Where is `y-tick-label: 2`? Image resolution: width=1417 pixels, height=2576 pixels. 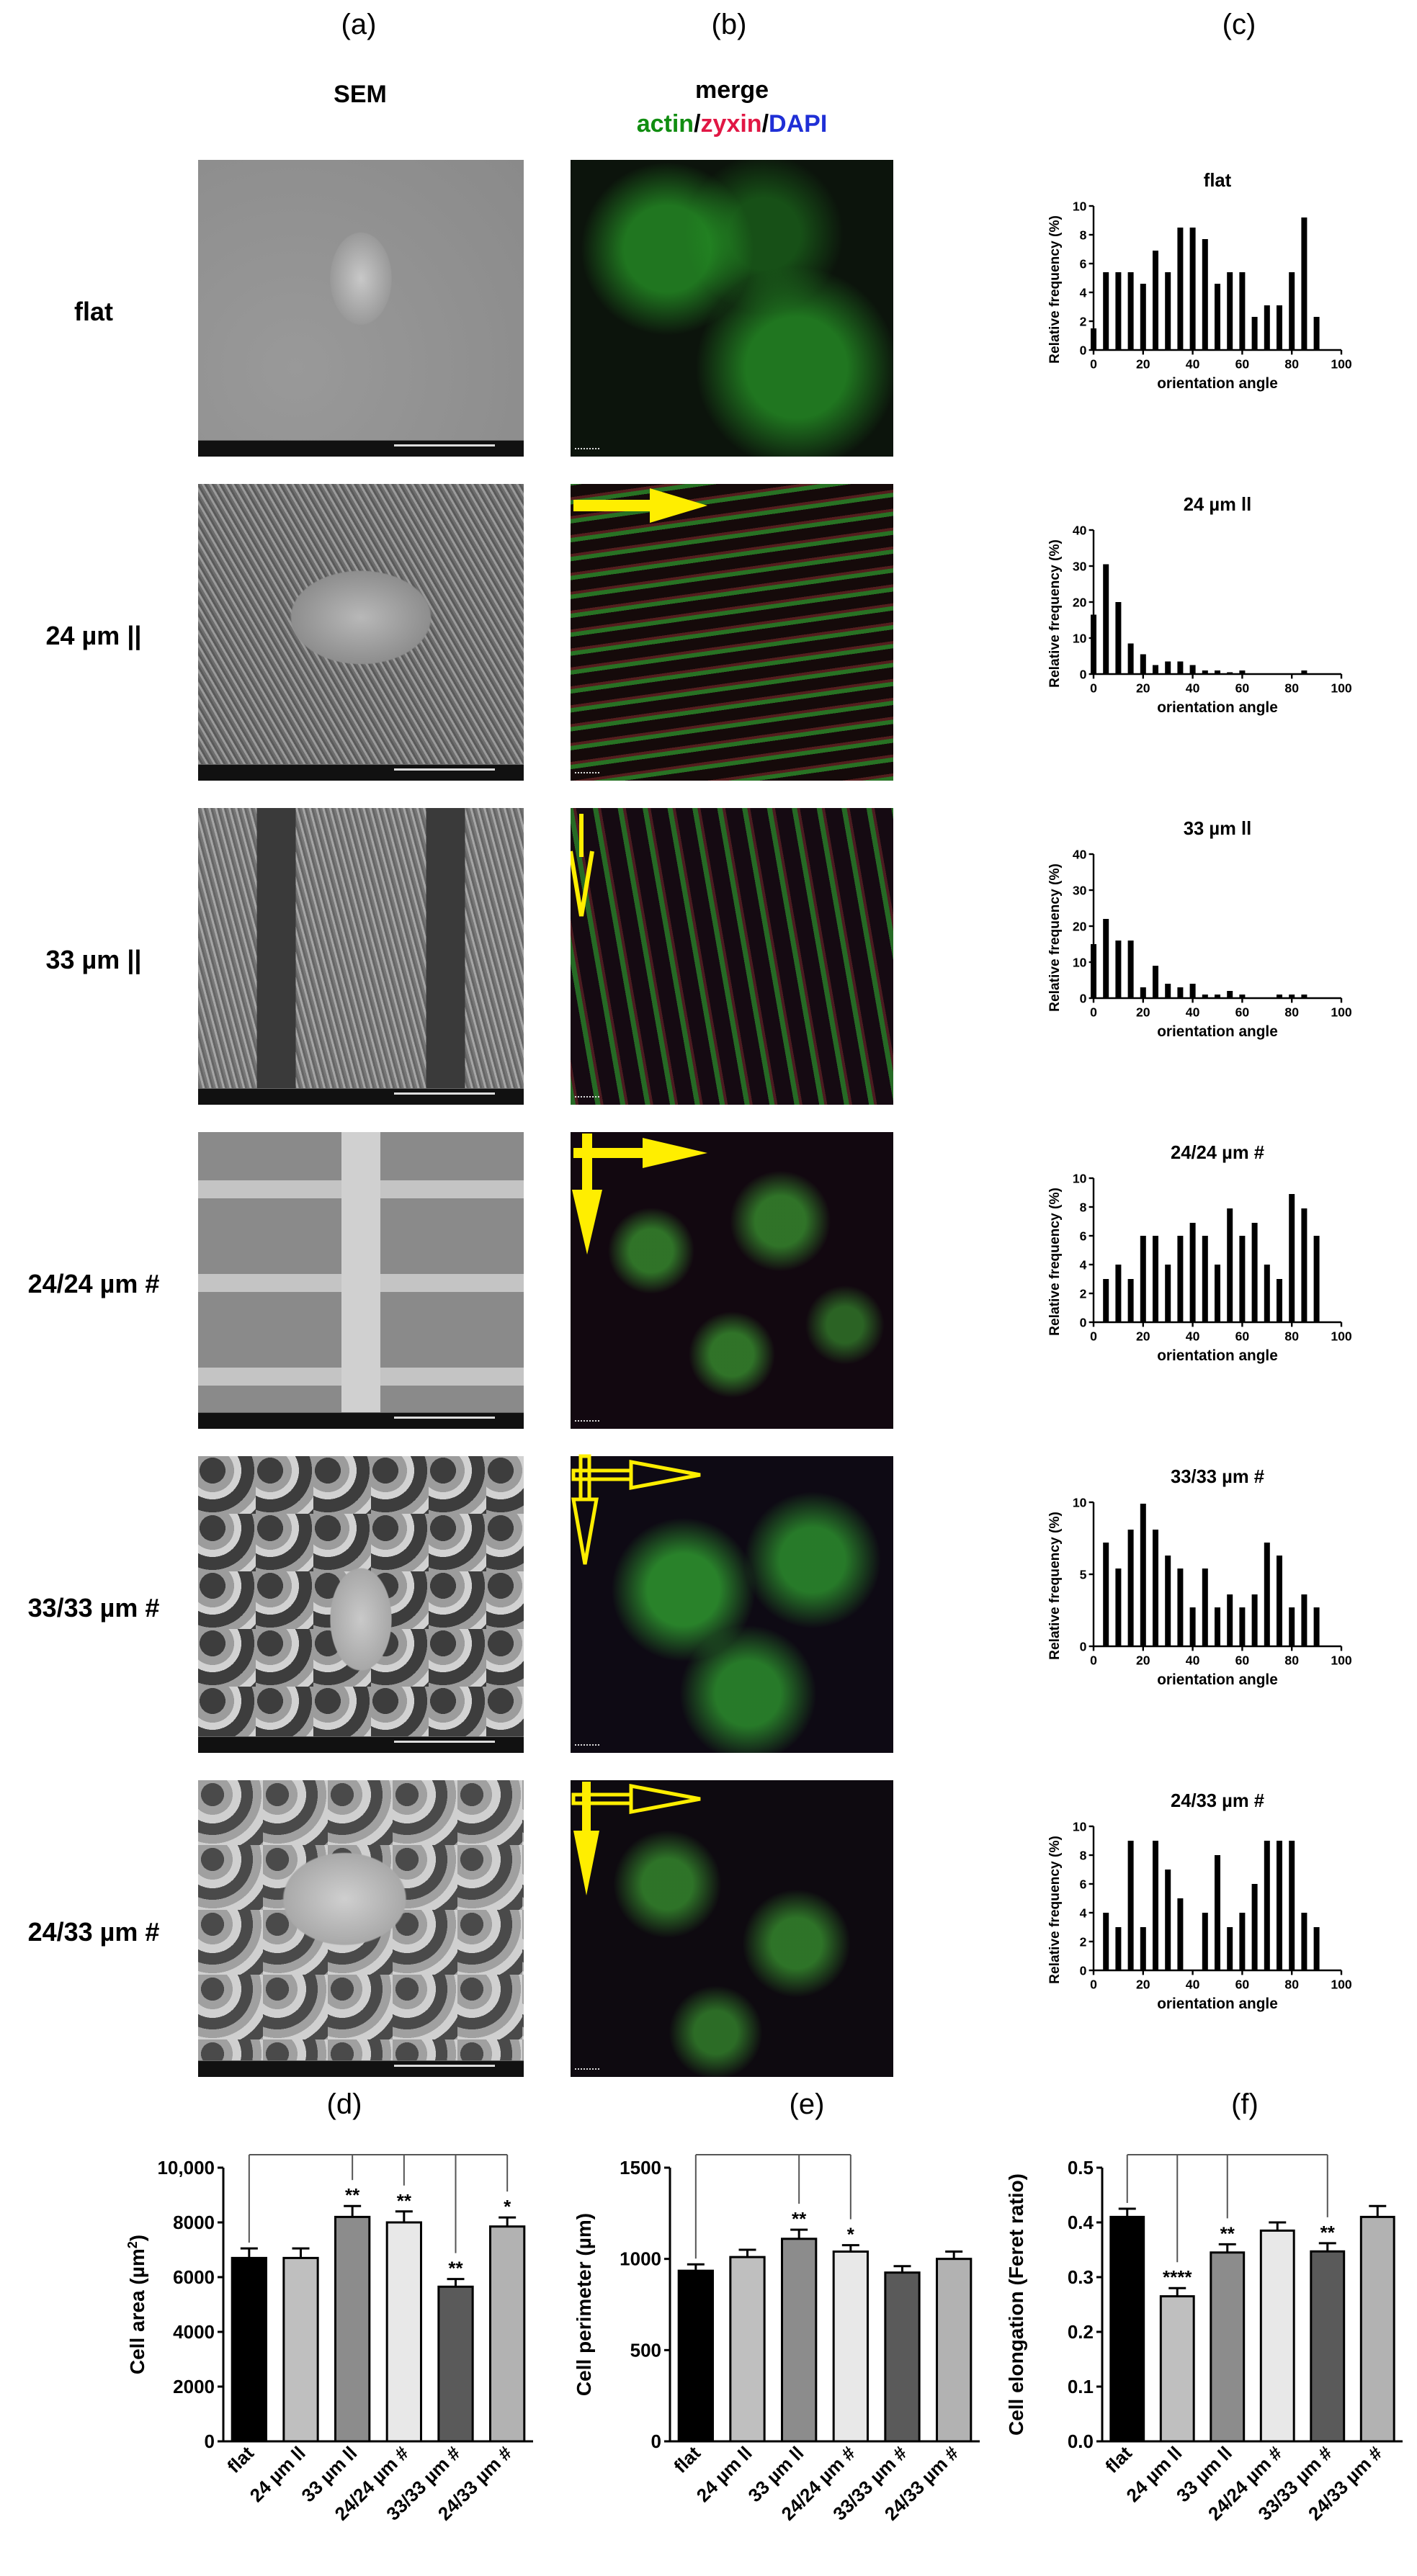
y-tick-label: 2 is located at coordinates (1083, 321).